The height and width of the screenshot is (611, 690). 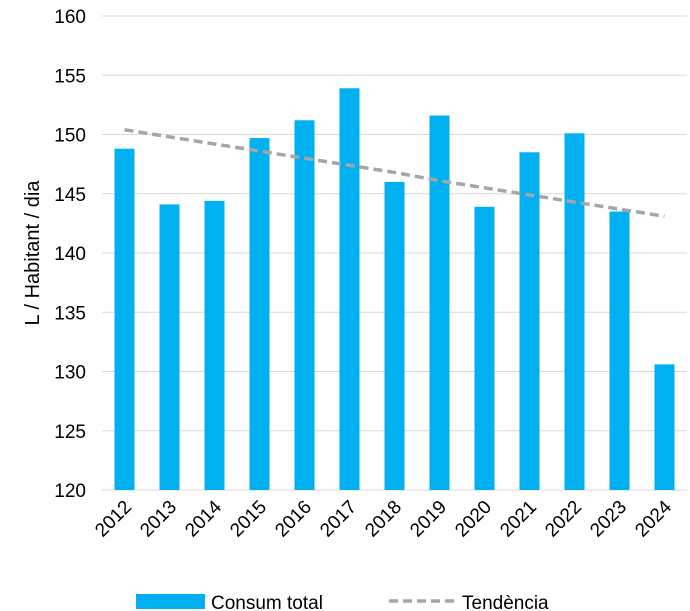 What do you see at coordinates (304, 305) in the screenshot?
I see `bar-2016` at bounding box center [304, 305].